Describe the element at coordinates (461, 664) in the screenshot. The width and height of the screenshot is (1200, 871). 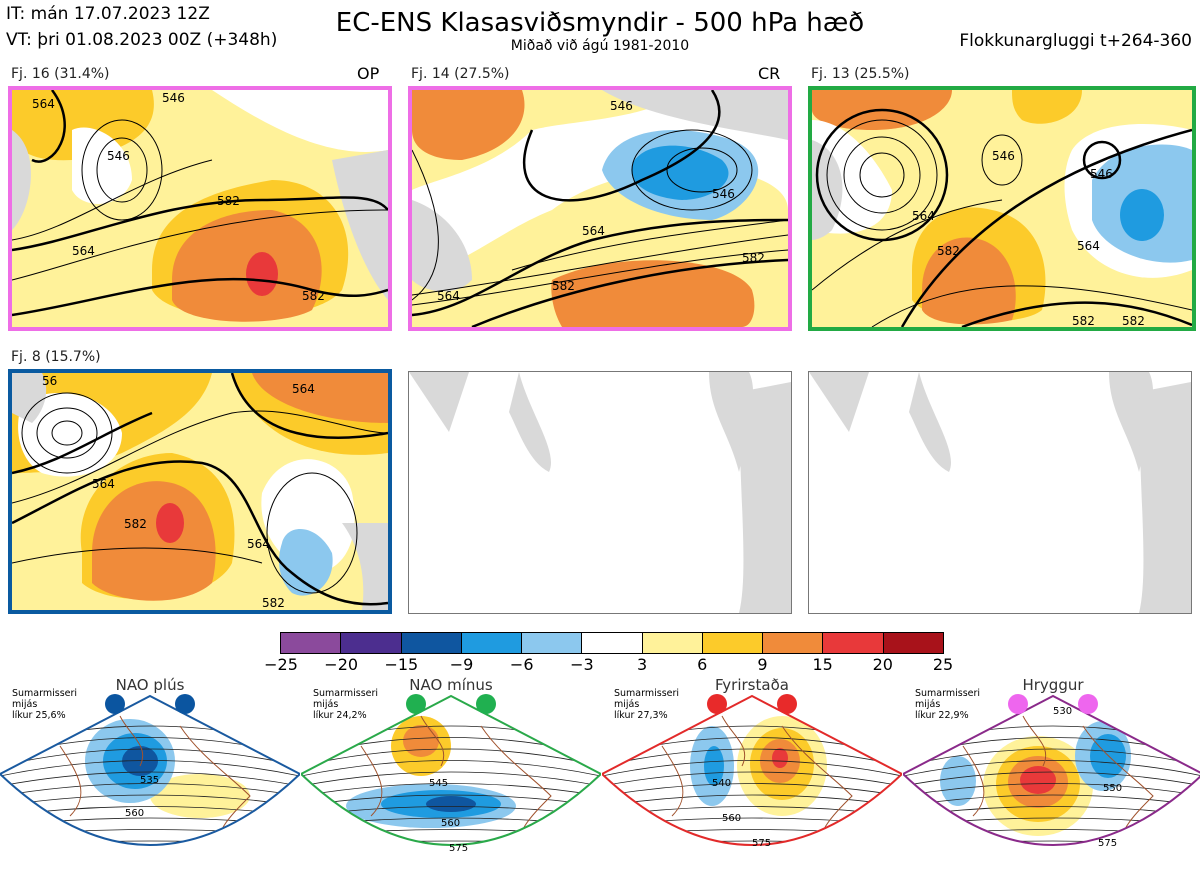
I see `colorbar-tick: −9` at that location.